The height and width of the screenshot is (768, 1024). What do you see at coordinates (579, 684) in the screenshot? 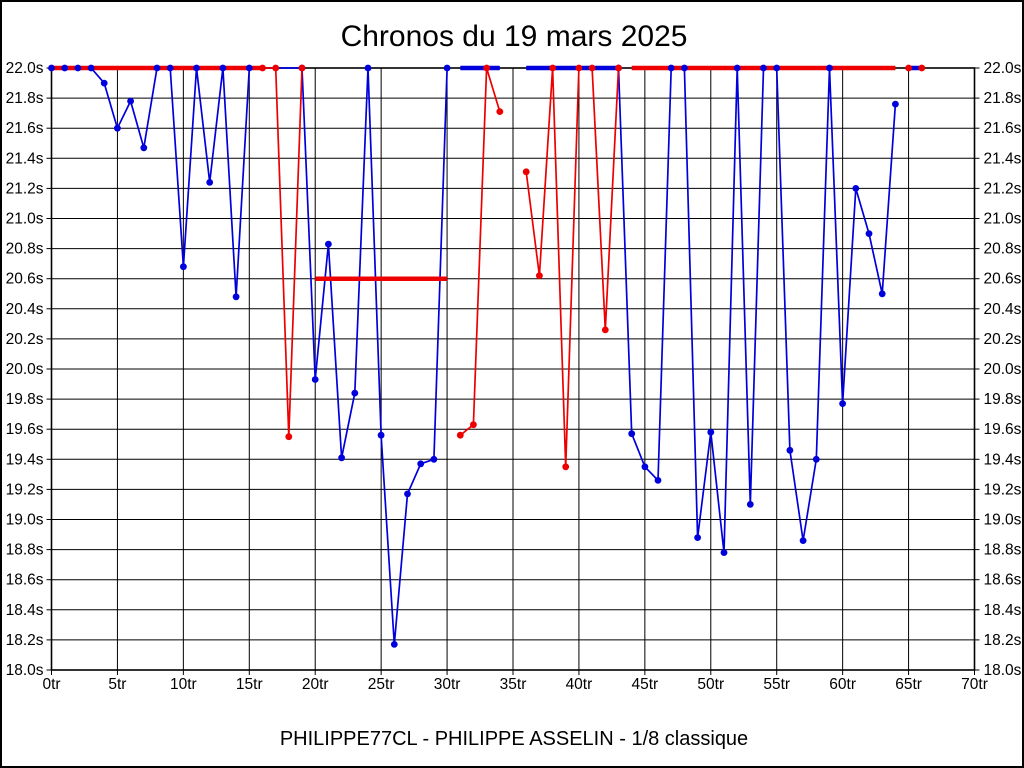
I see `x-axis-label: 40tr` at bounding box center [579, 684].